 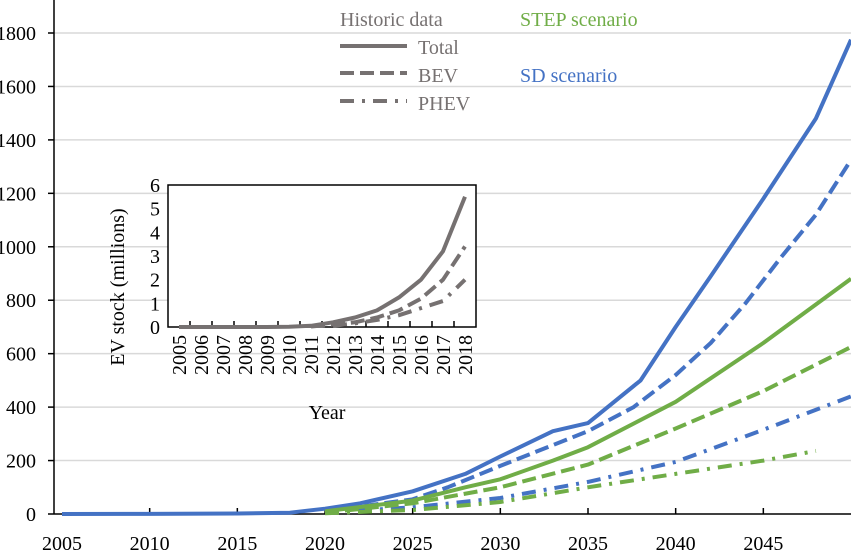 What do you see at coordinates (21, 301) in the screenshot?
I see `y-tick-label: 800` at bounding box center [21, 301].